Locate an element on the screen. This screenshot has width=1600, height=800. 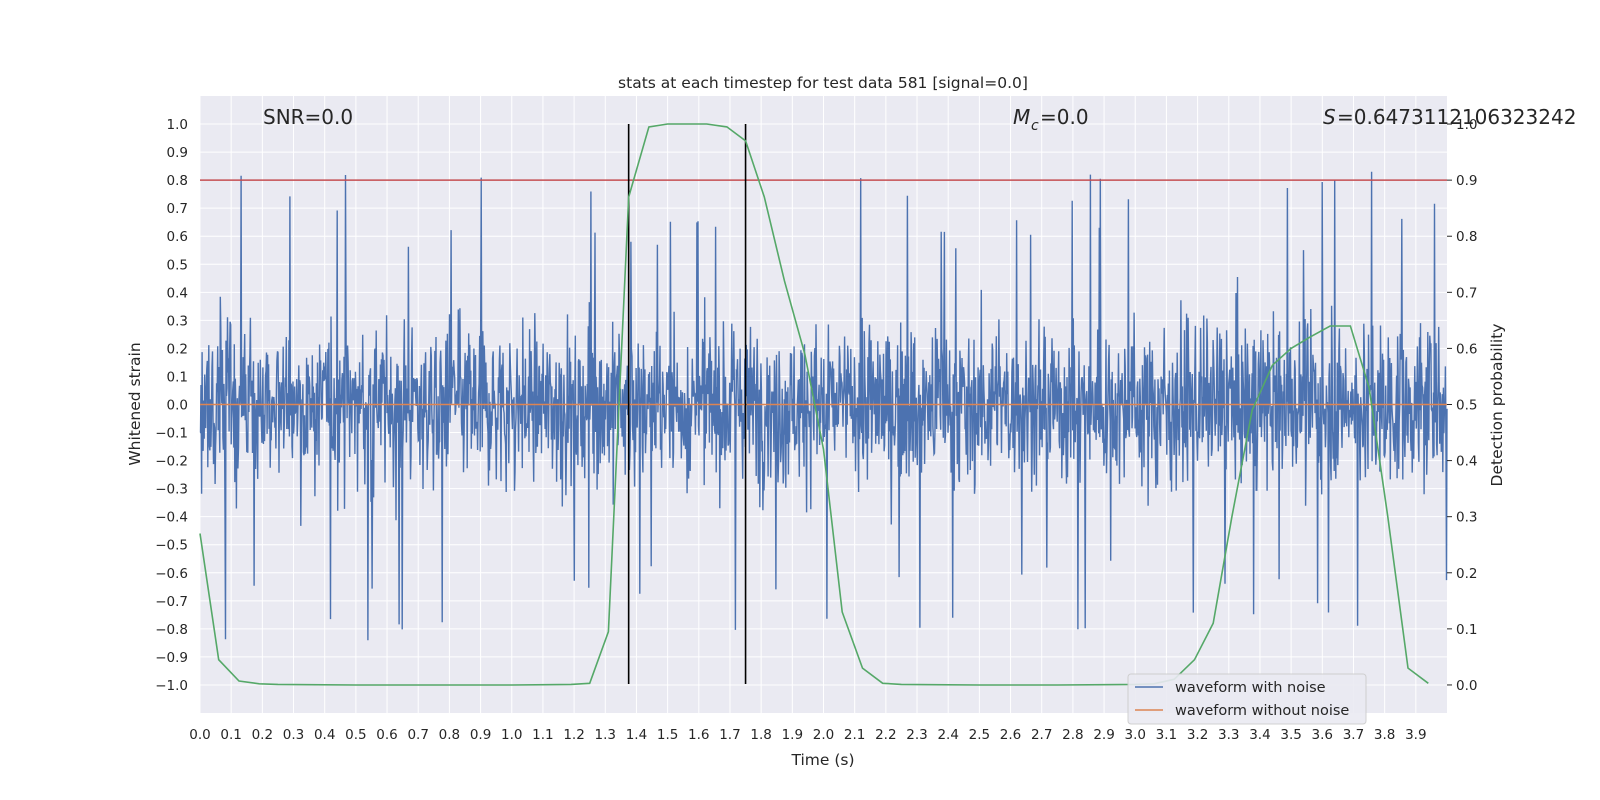
x-tick-label: 0.6 is located at coordinates (386, 735).